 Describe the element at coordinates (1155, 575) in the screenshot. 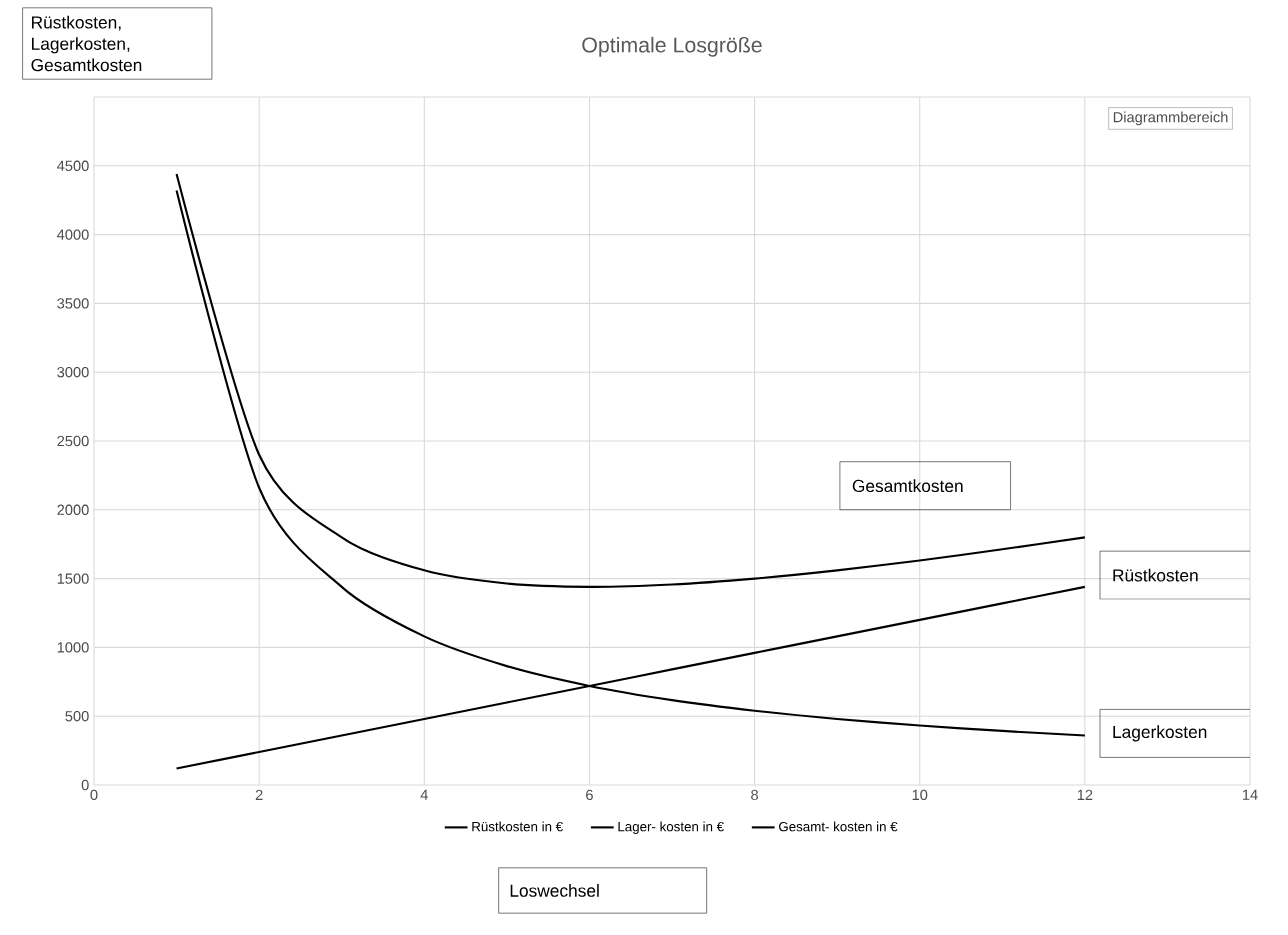

I see `annotation: Rüstkosten` at that location.